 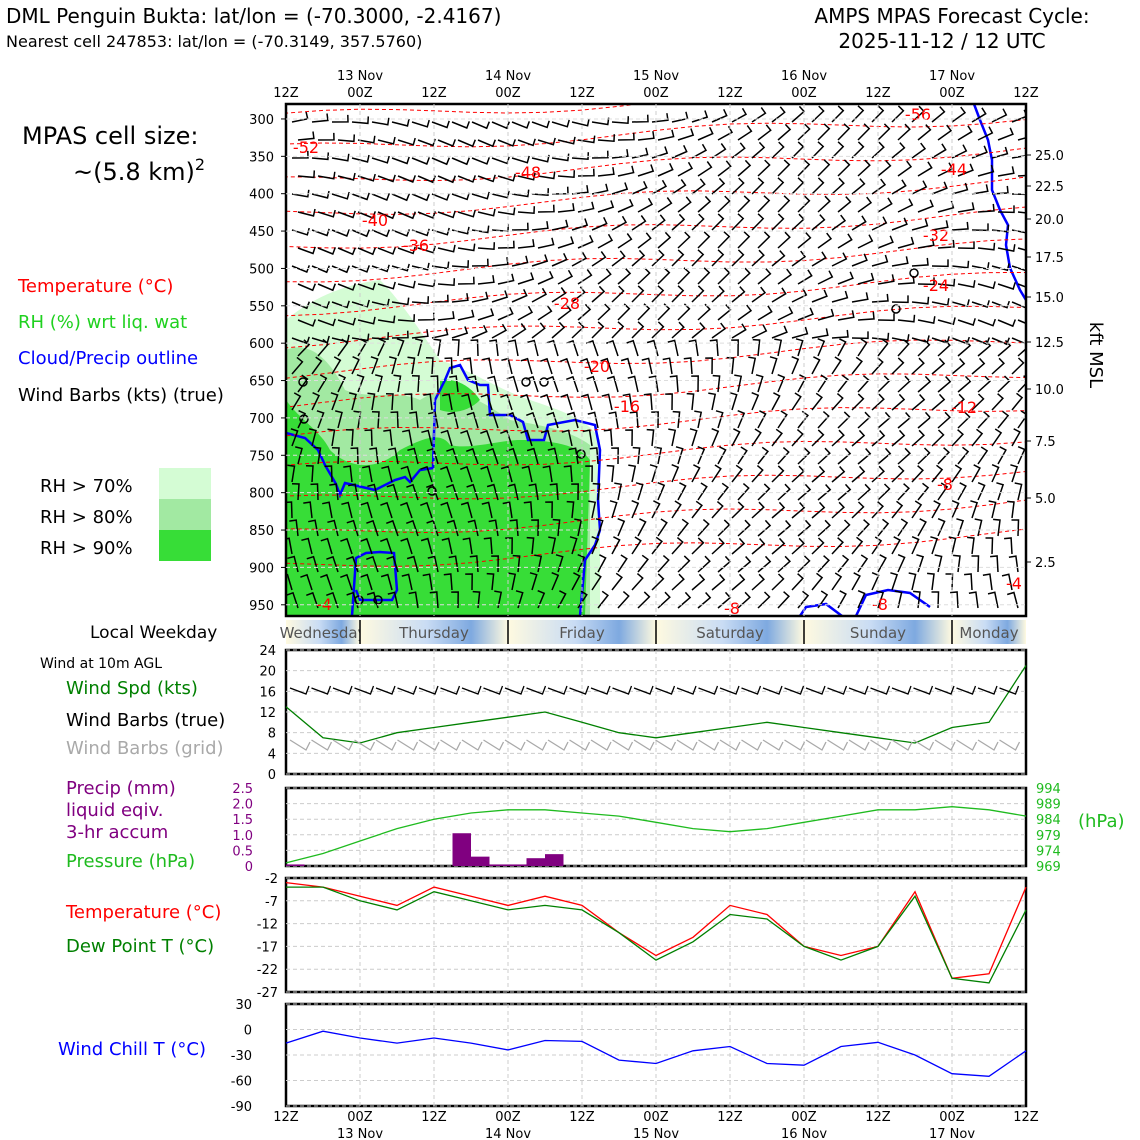 I want to click on pressure-tick-label: 950, so click(x=261, y=606).